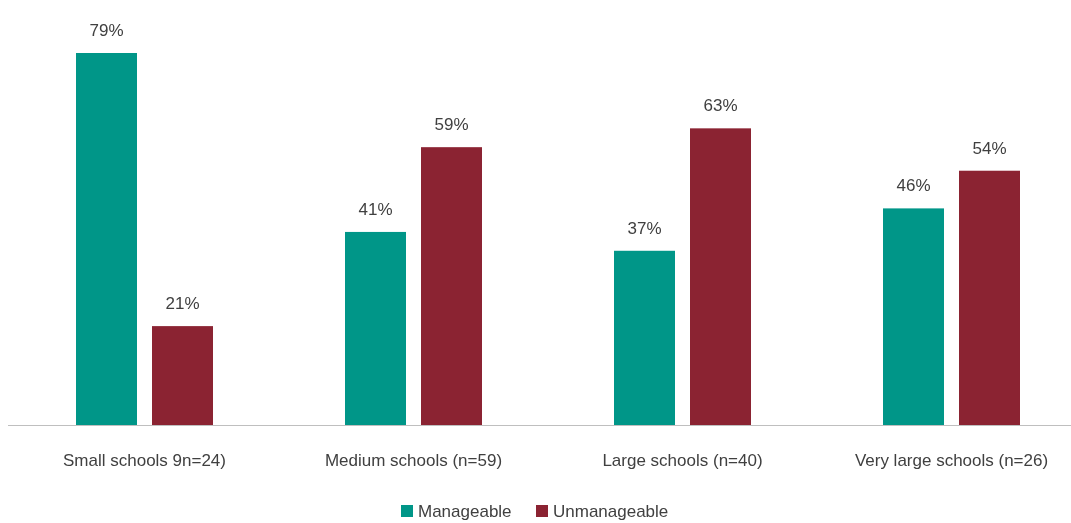  I want to click on data-label: 46%, so click(913, 186).